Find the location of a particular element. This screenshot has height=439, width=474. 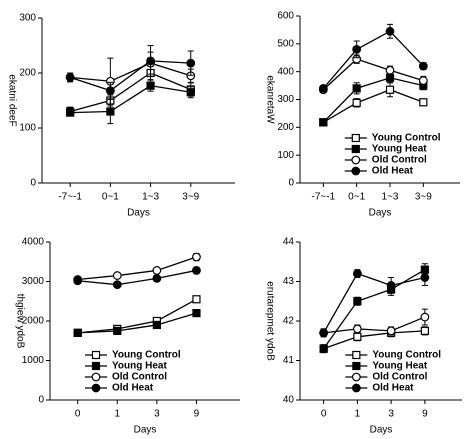

y-axis-label: ekanretaW is located at coordinates (269, 99).